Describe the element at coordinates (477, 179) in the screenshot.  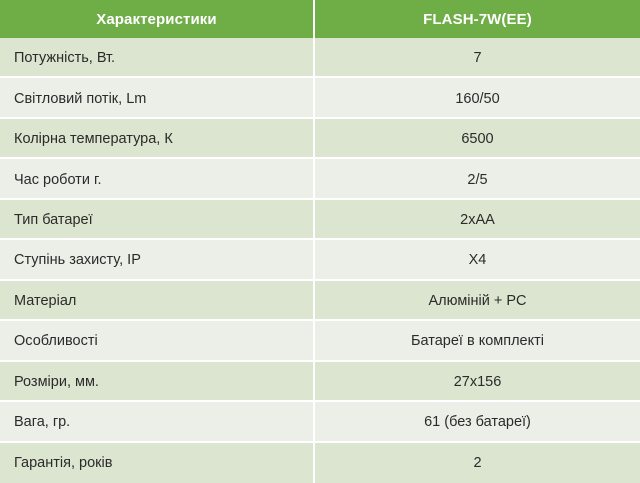
I see `cell-parameter-value: 2/5` at that location.